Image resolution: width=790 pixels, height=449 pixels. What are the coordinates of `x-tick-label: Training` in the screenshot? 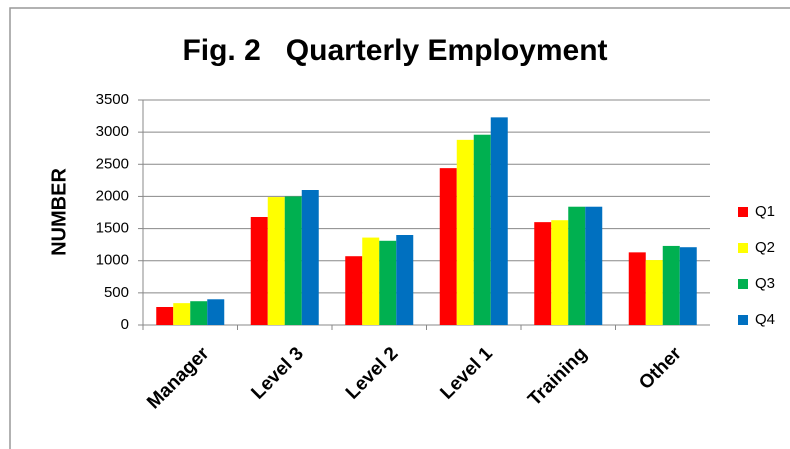 It's located at (557, 376).